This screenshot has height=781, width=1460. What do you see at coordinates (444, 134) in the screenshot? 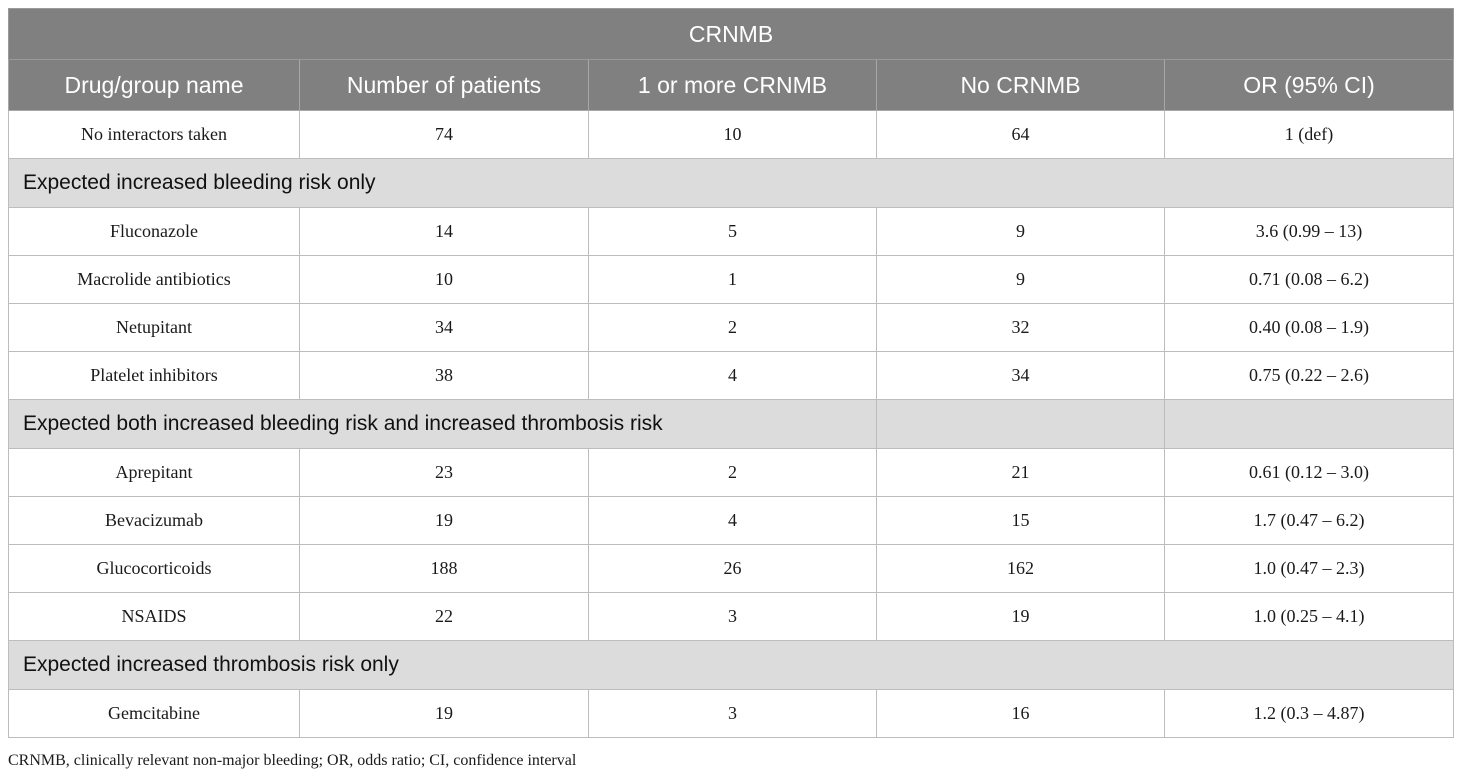
I see `cell-patients: 74` at bounding box center [444, 134].